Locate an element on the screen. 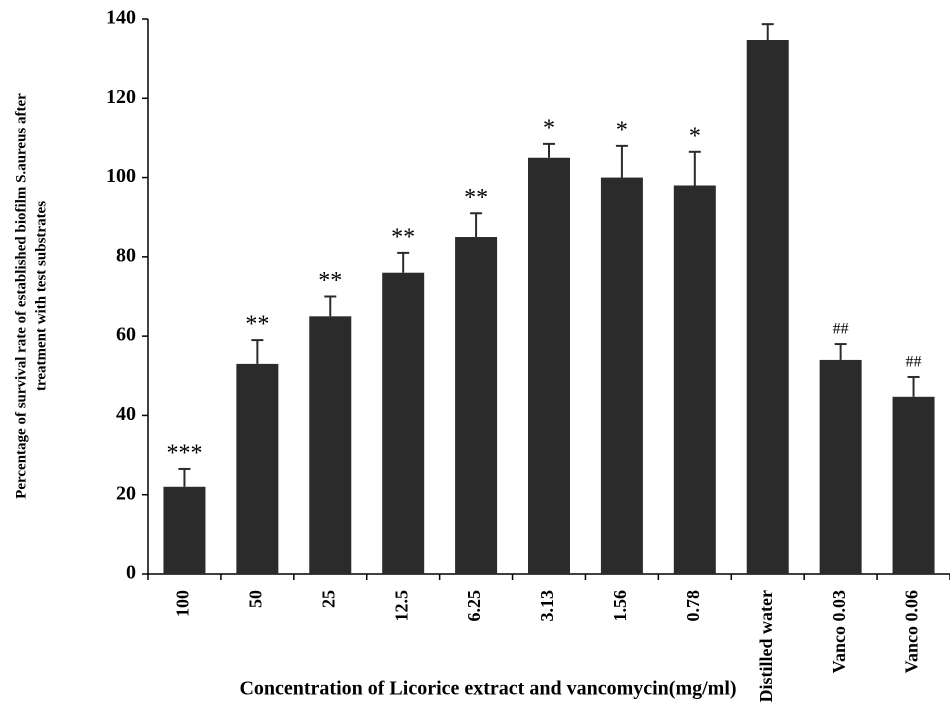 This screenshot has height=713, width=950. x-tick-label: Vanco 0.03 is located at coordinates (839, 631).